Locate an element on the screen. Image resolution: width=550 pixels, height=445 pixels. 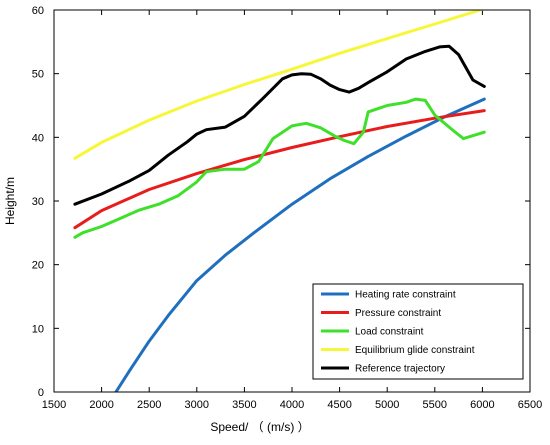
y-tick-label: 30 is located at coordinates (38, 202).